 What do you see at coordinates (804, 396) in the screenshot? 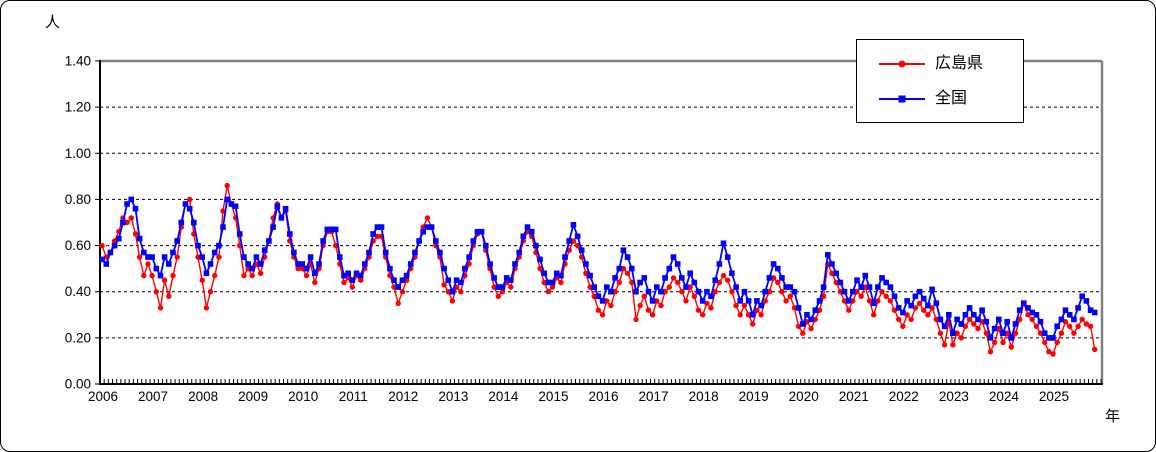
I see `x-tick-label: 2020` at bounding box center [804, 396].